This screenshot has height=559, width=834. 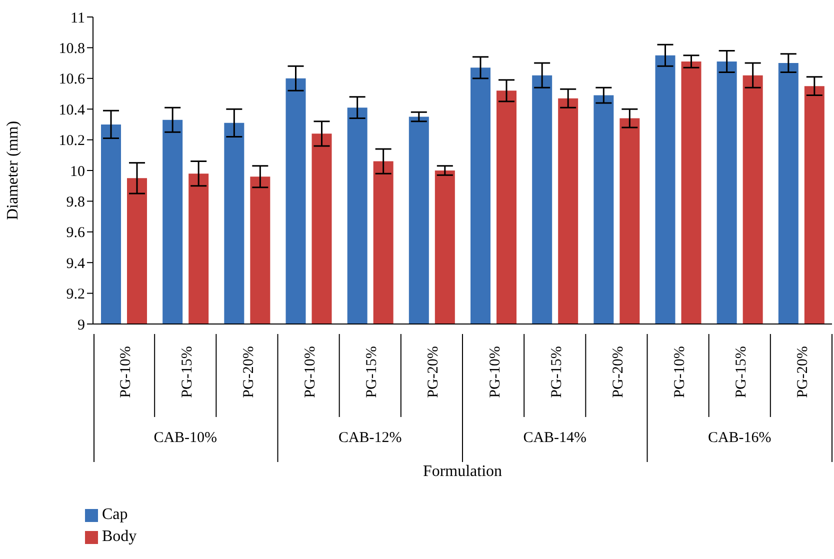 What do you see at coordinates (72, 110) in the screenshot?
I see `y-tick-label: 10.4` at bounding box center [72, 110].